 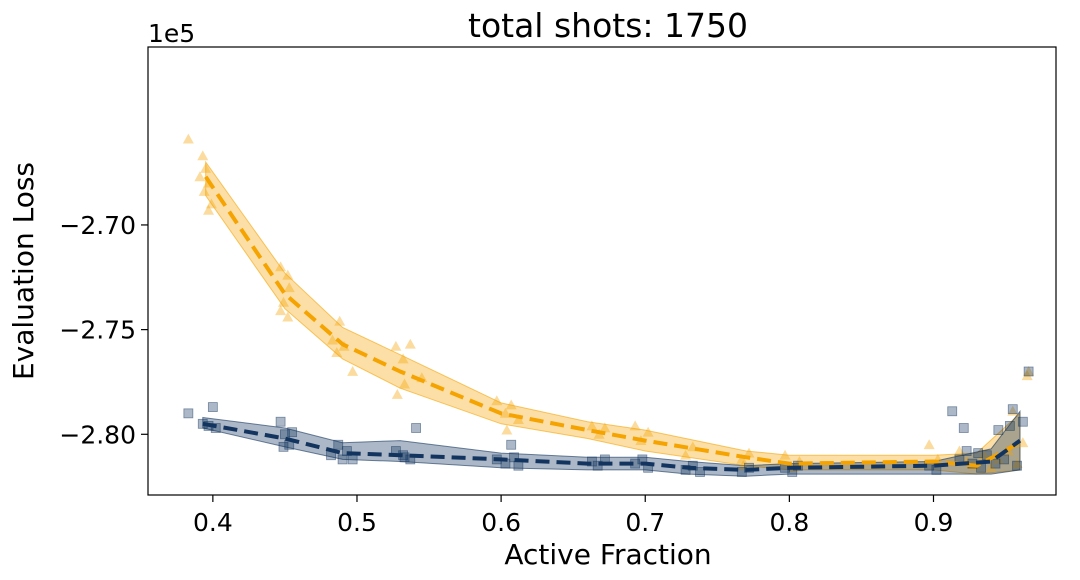 What do you see at coordinates (23, 271) in the screenshot?
I see `y-axis-label: Evaluation Loss` at bounding box center [23, 271].